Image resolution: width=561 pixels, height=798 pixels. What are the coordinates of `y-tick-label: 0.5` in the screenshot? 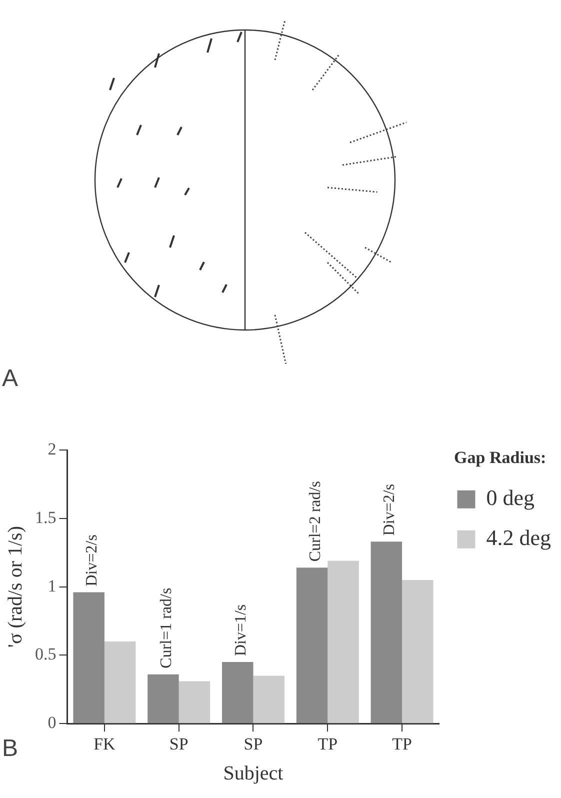 It's located at (45, 654).